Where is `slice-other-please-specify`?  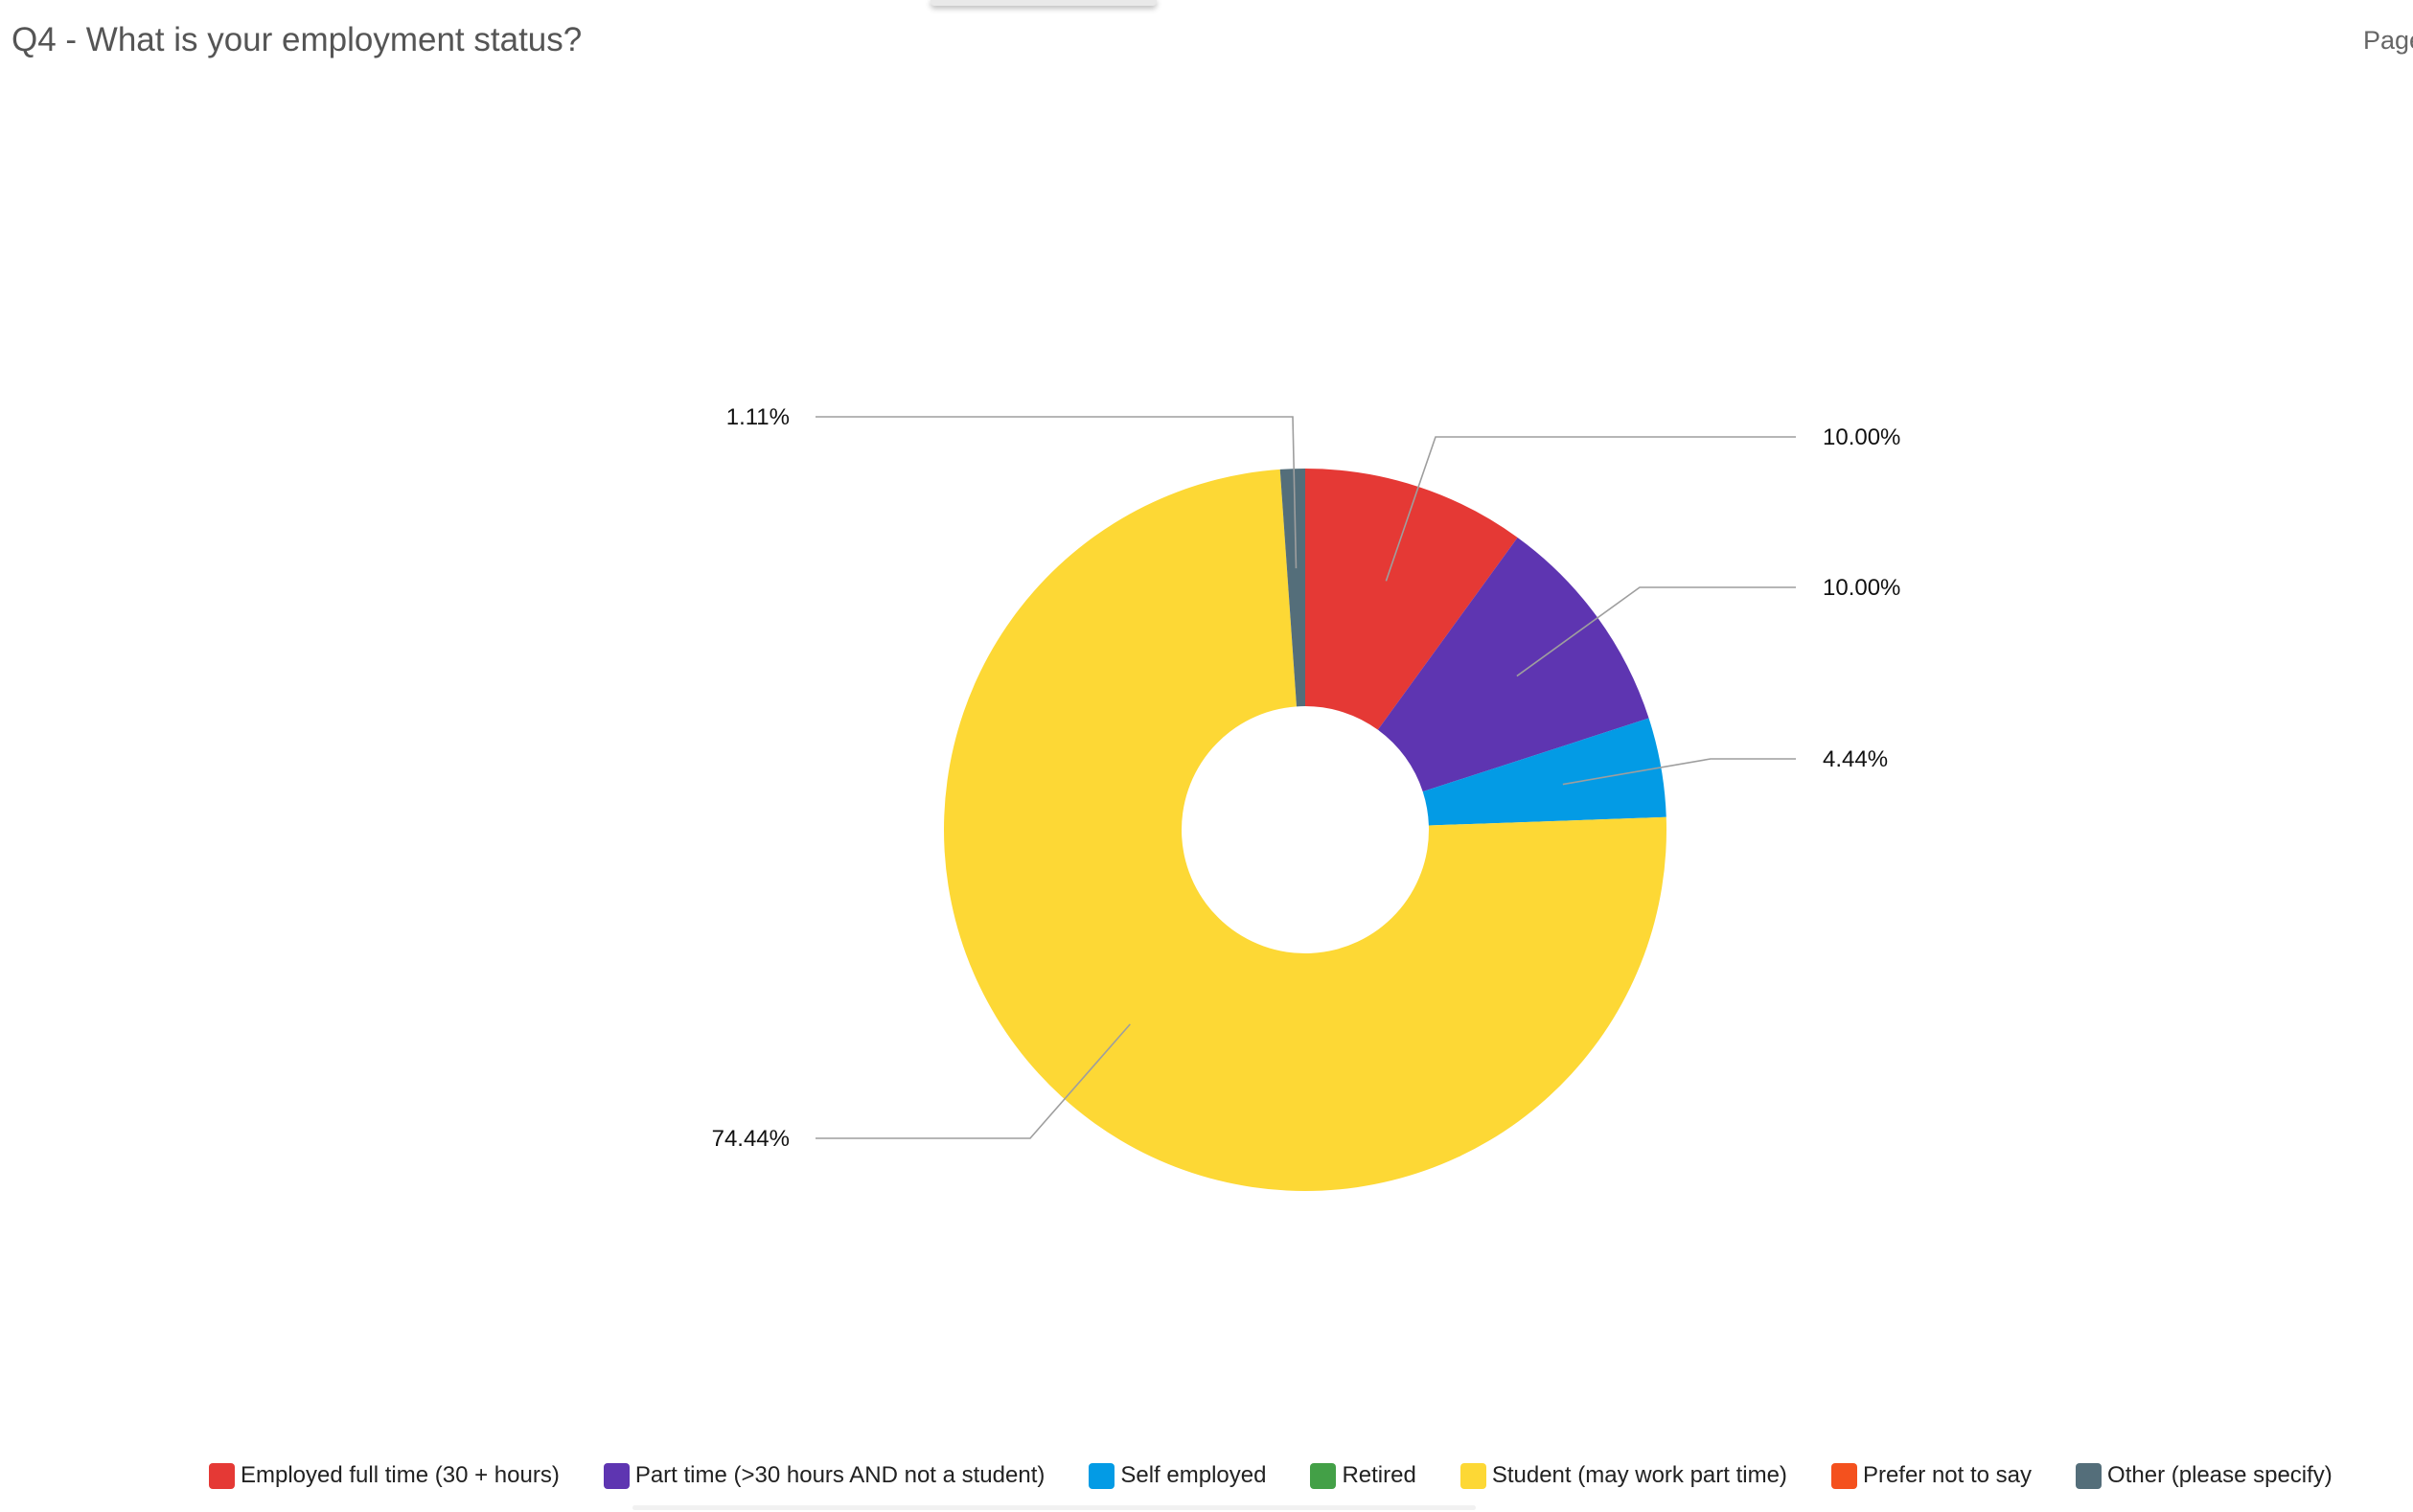
slice-other-please-specify is located at coordinates (1292, 588).